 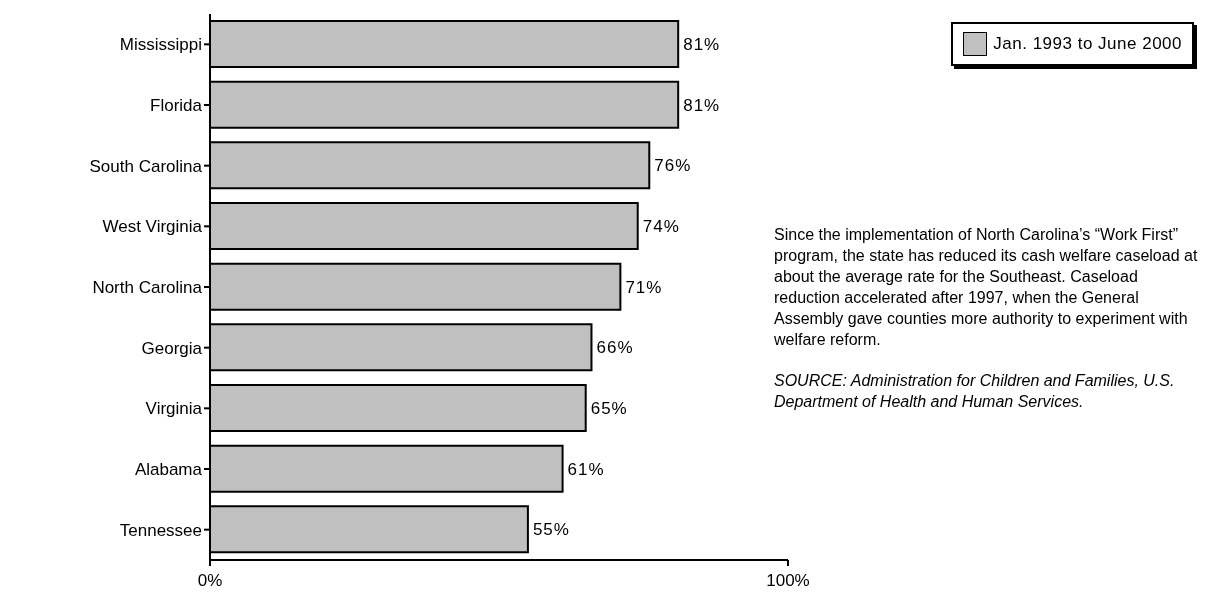 I want to click on text: 65%, so click(x=609, y=409).